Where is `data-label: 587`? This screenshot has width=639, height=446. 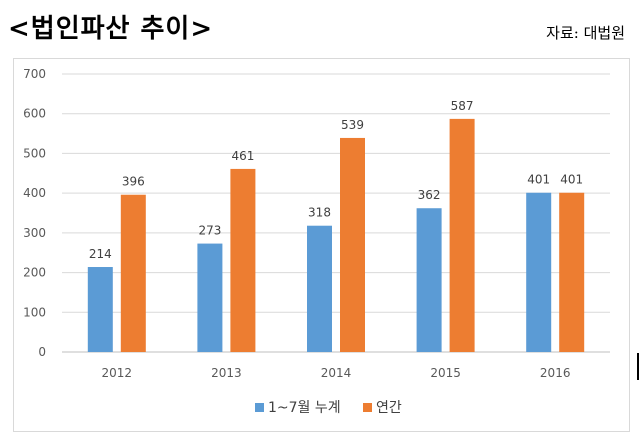
data-label: 587 is located at coordinates (462, 106).